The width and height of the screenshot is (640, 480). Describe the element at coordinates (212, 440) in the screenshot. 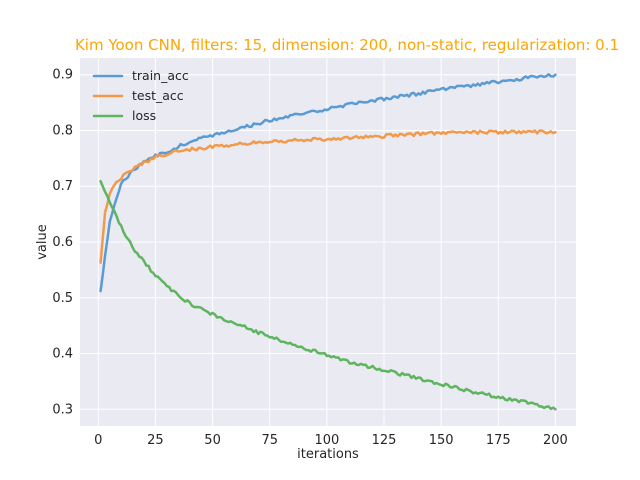

I see `x-tick-label: 50` at that location.